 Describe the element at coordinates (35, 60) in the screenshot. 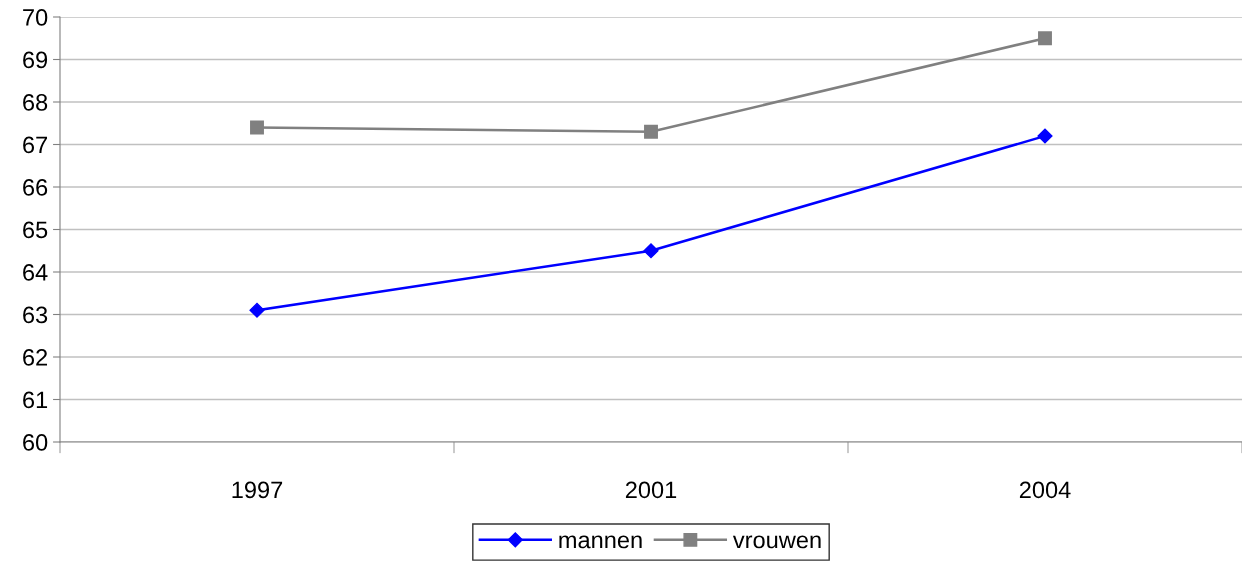

I see `y-tick-label: 69` at that location.